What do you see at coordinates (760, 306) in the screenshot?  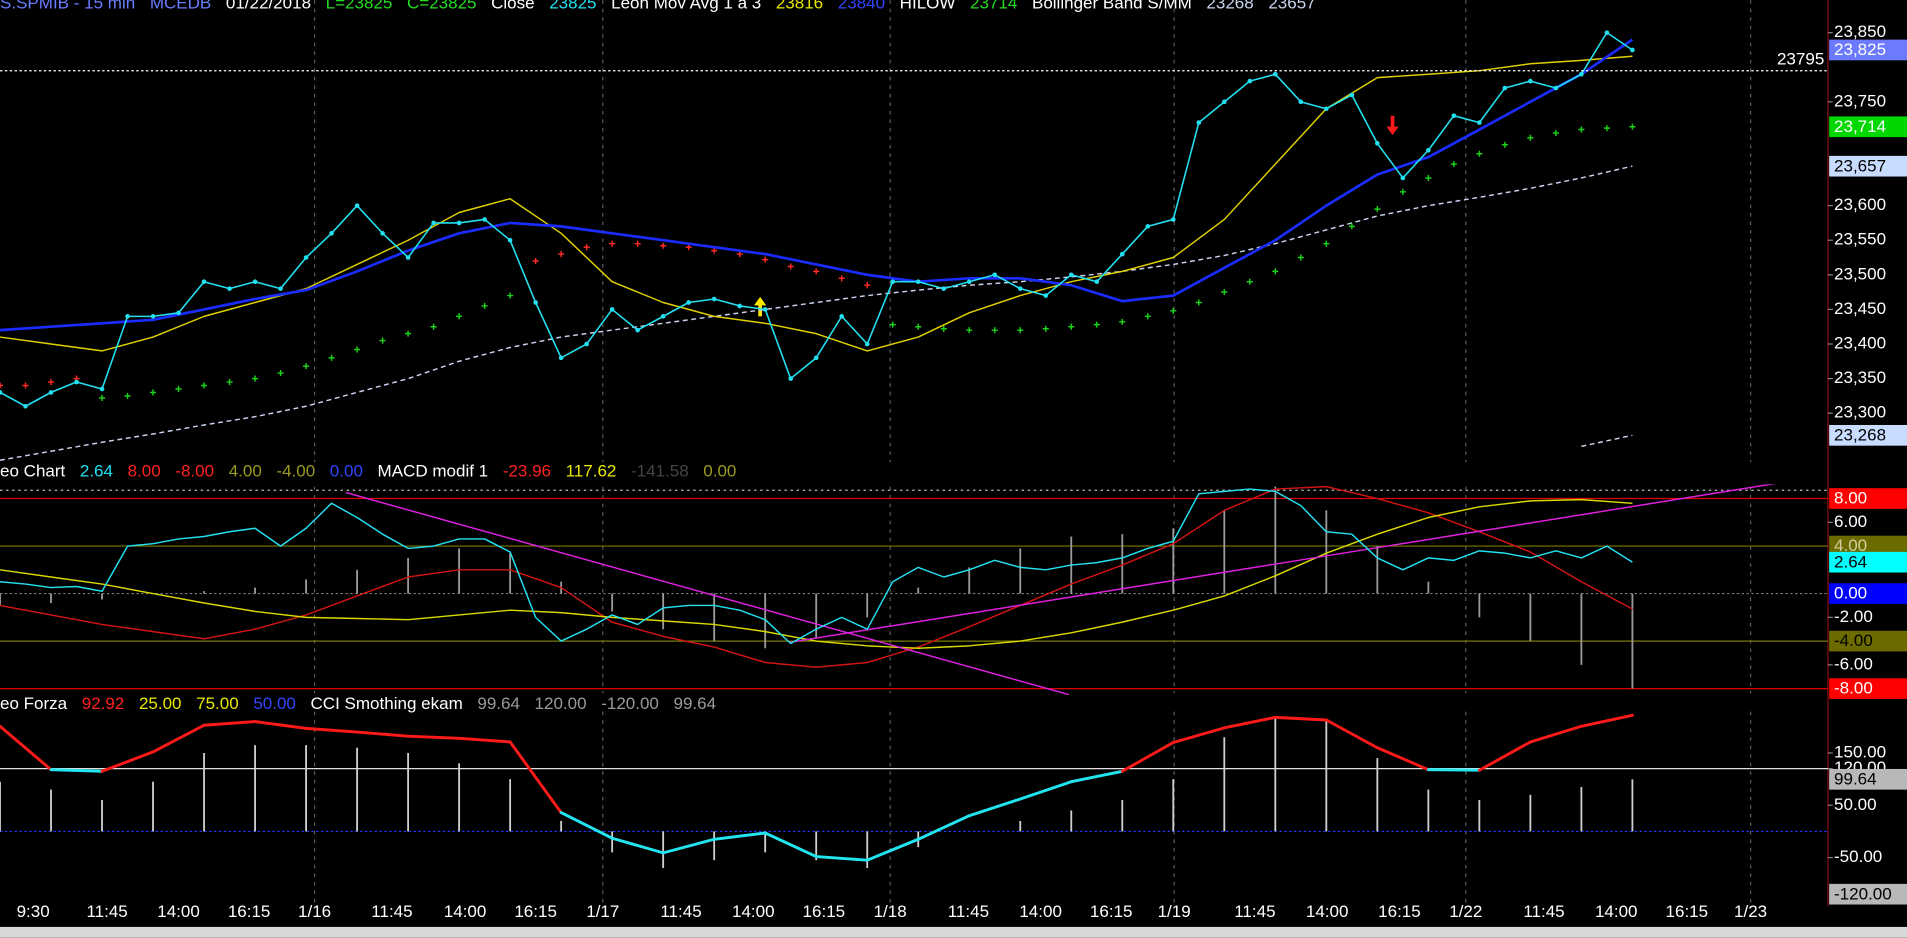 I see `buy-arrow` at bounding box center [760, 306].